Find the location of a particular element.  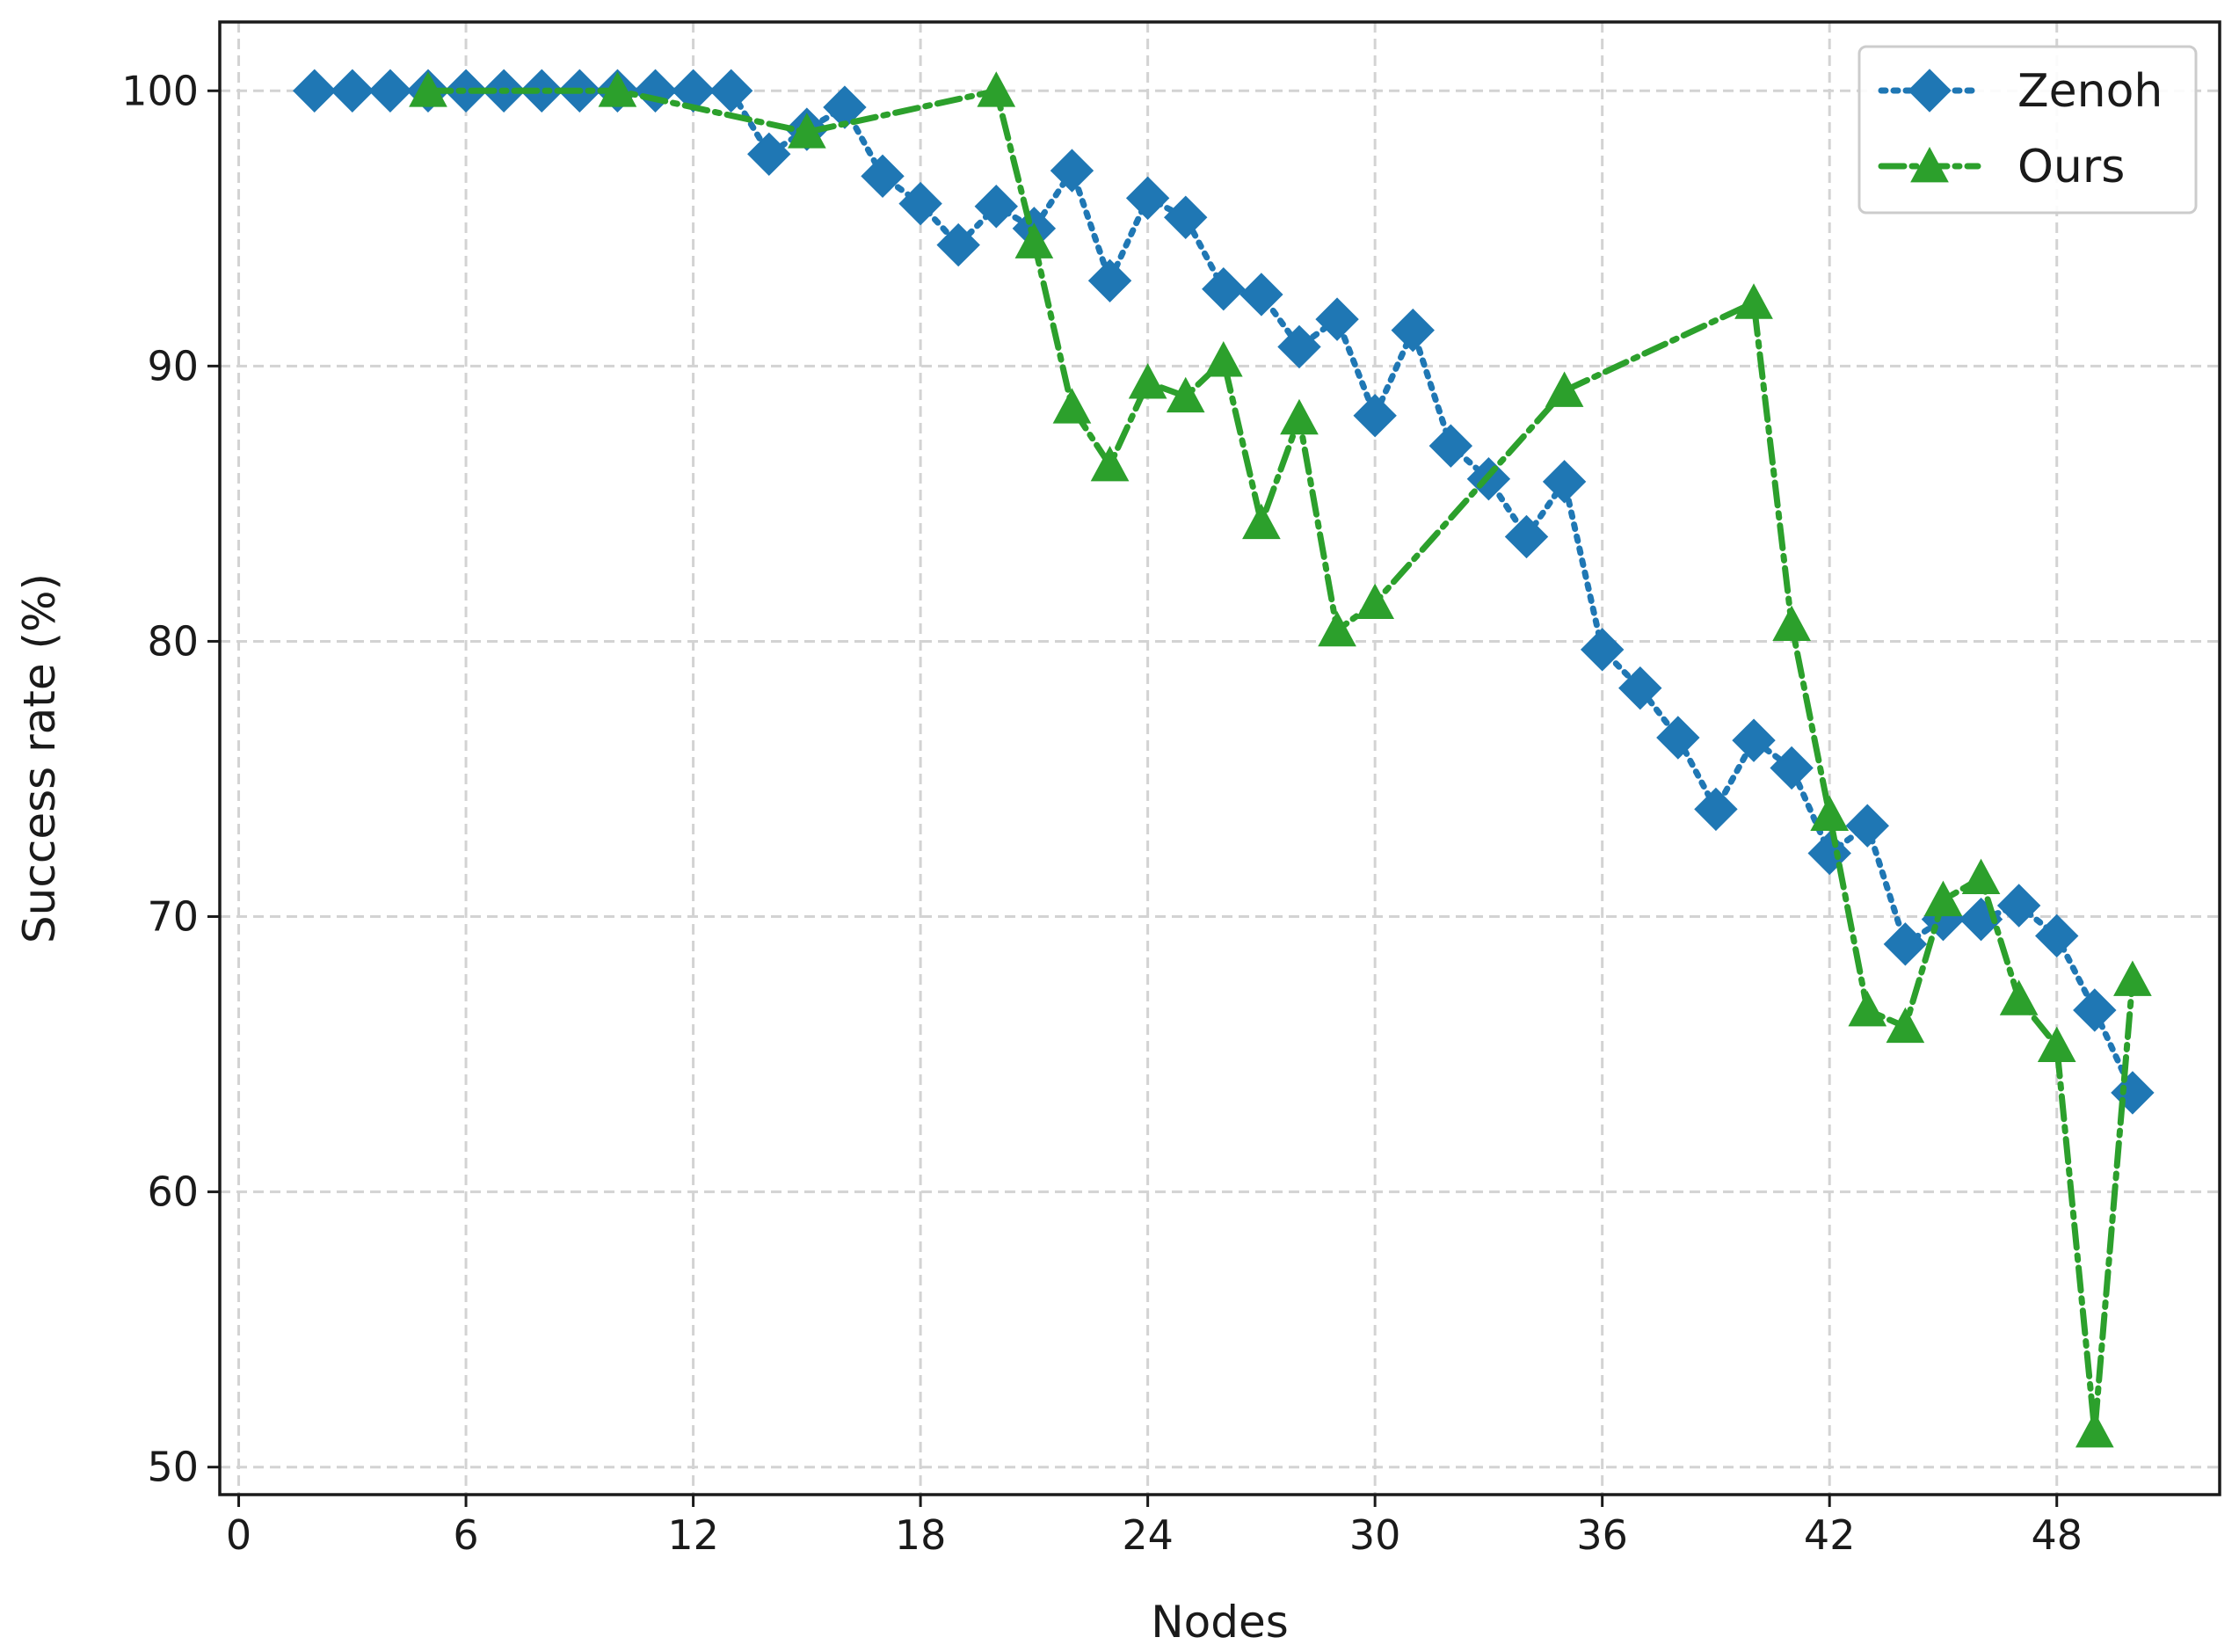

x-tick-label: 18 is located at coordinates (921, 1535).